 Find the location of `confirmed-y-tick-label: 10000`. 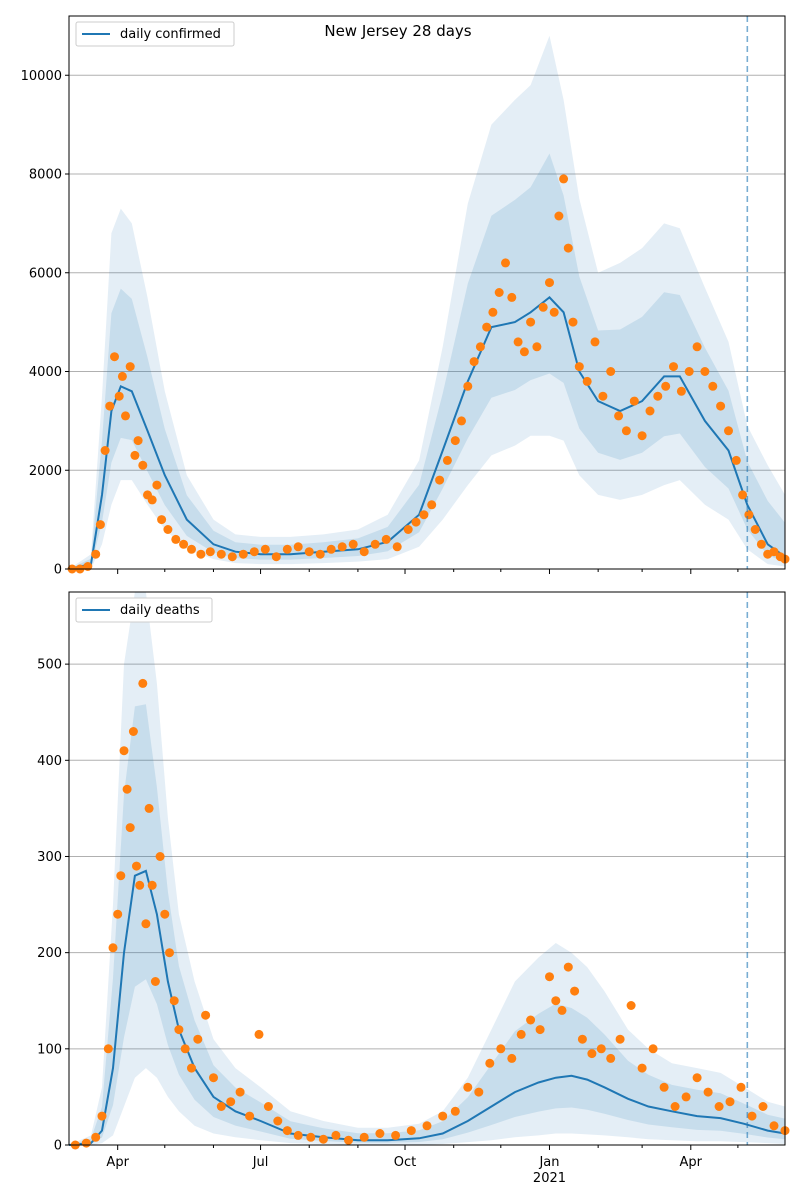

confirmed-y-tick-label: 10000 is located at coordinates (41, 76).